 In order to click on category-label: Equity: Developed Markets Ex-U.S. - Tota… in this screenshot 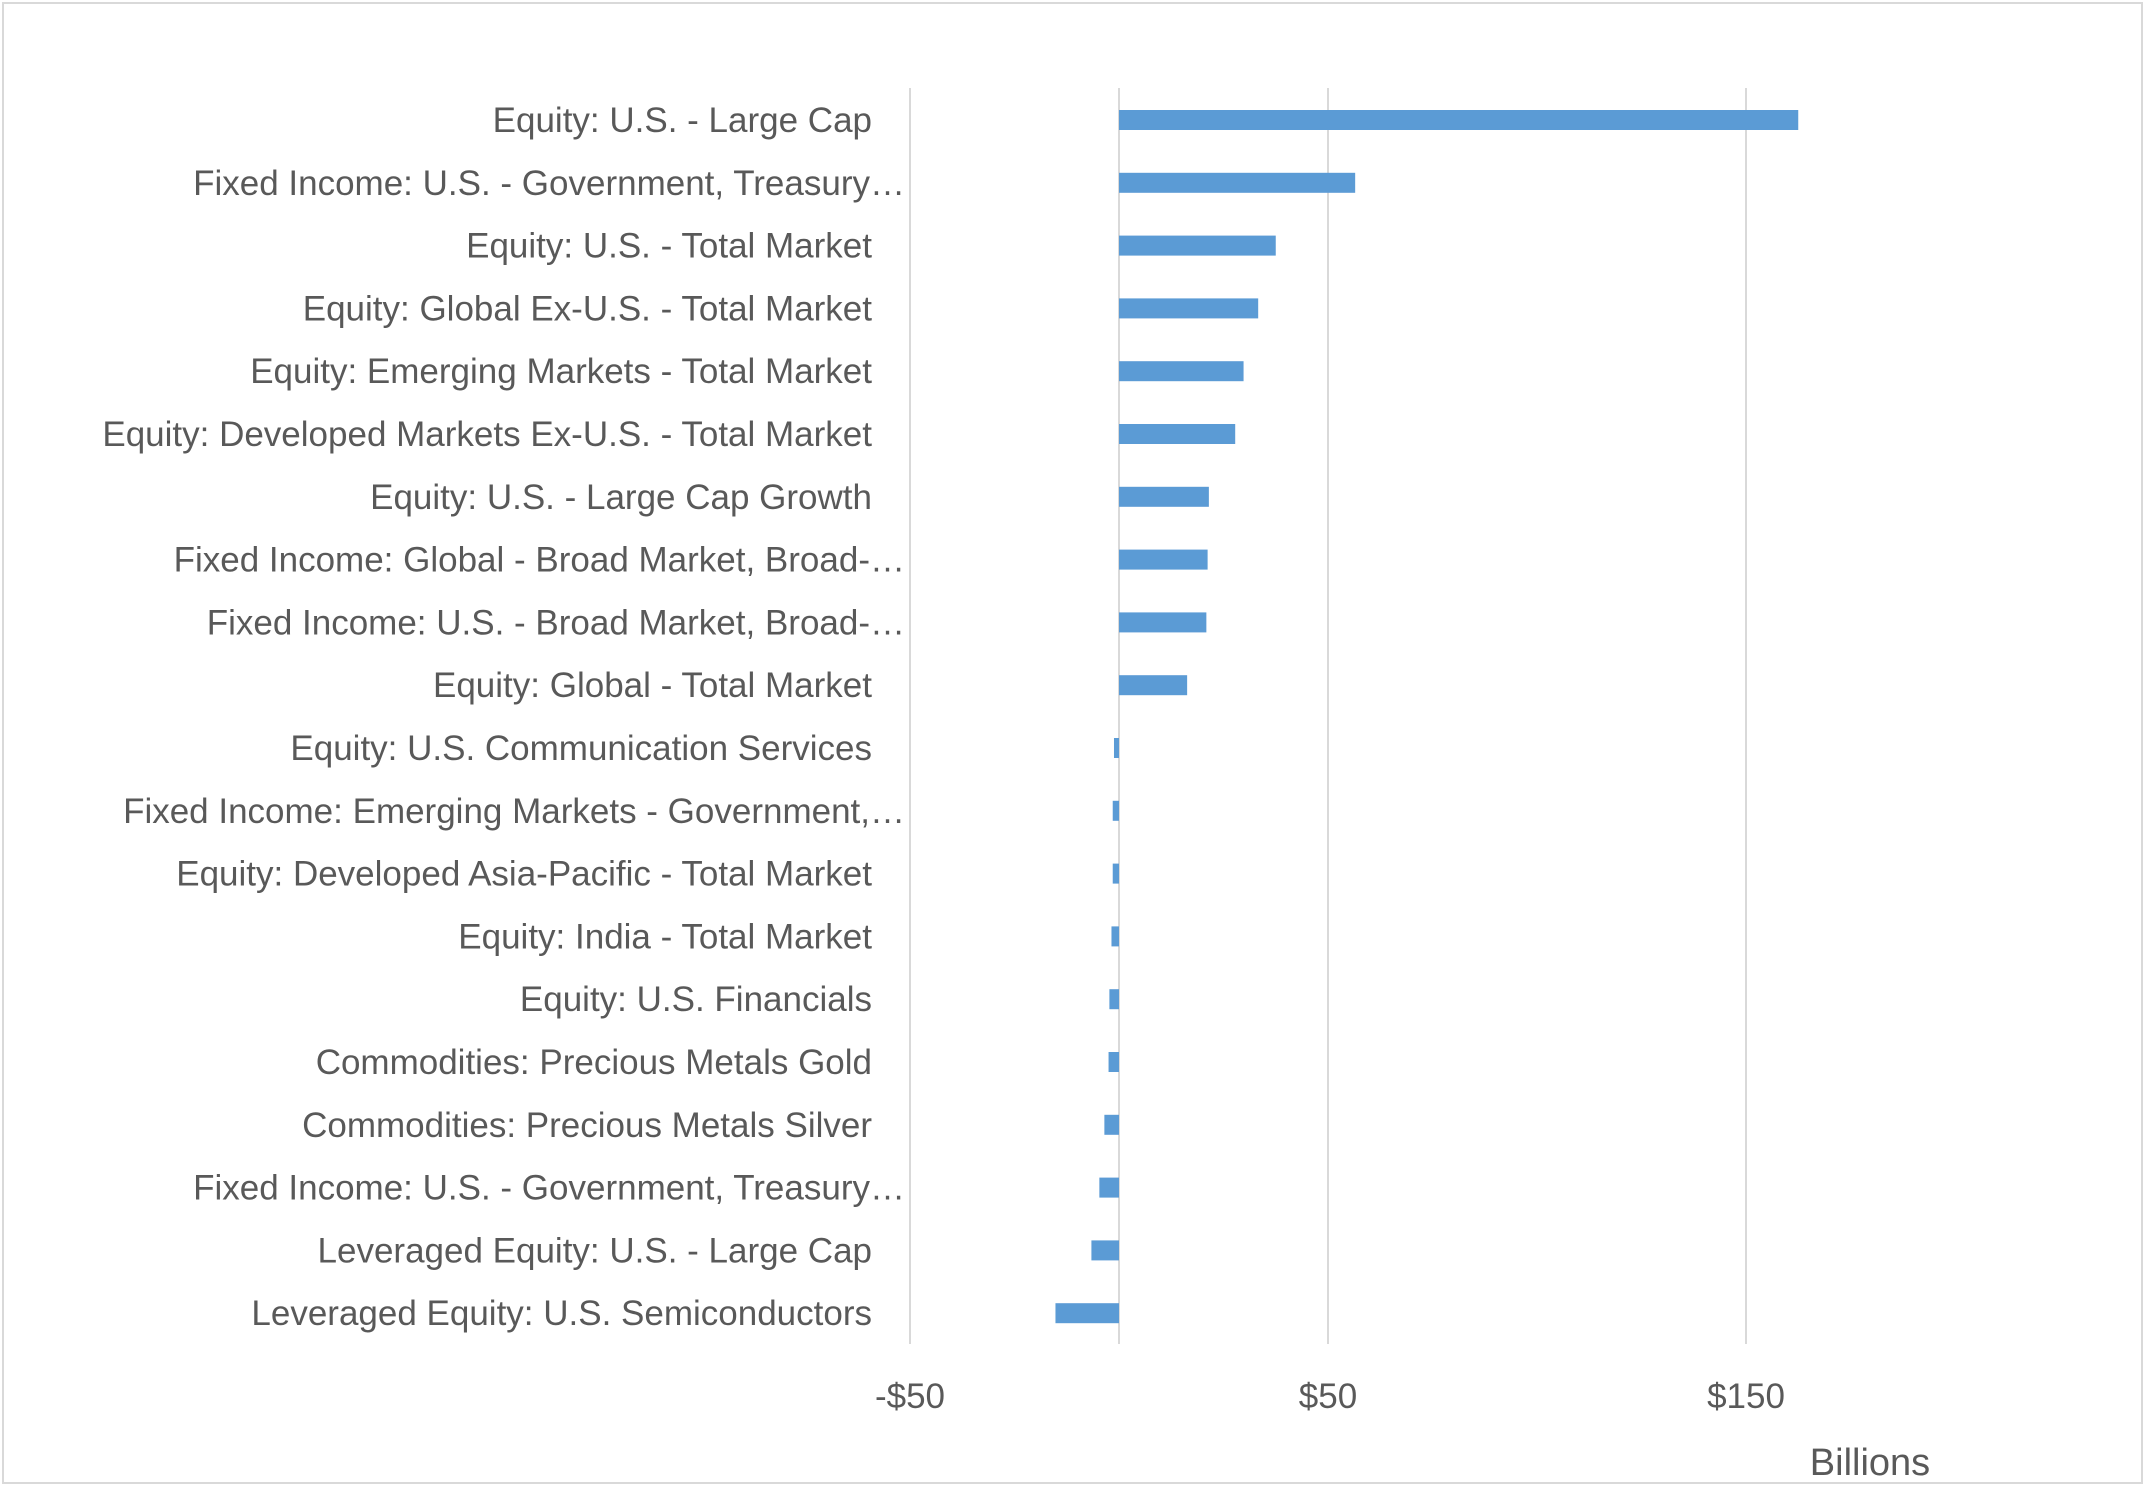, I will do `click(487, 434)`.